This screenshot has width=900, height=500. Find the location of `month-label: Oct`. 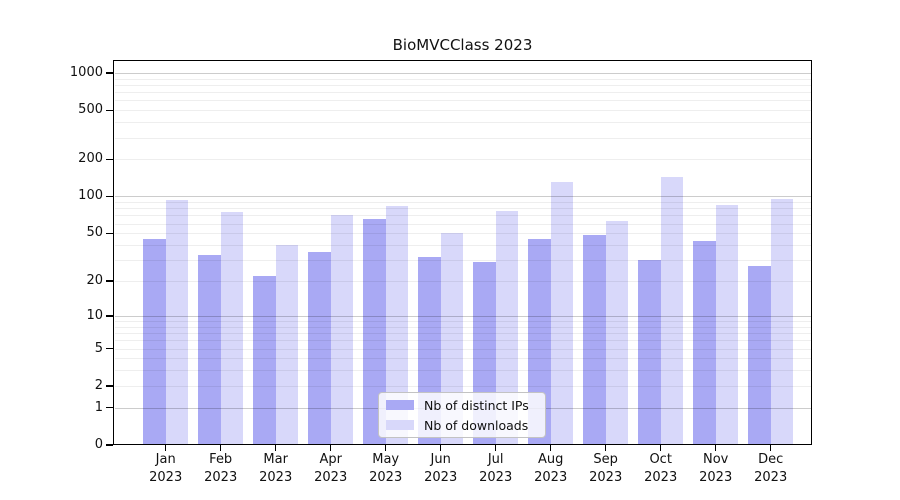

month-label: Oct is located at coordinates (660, 459).